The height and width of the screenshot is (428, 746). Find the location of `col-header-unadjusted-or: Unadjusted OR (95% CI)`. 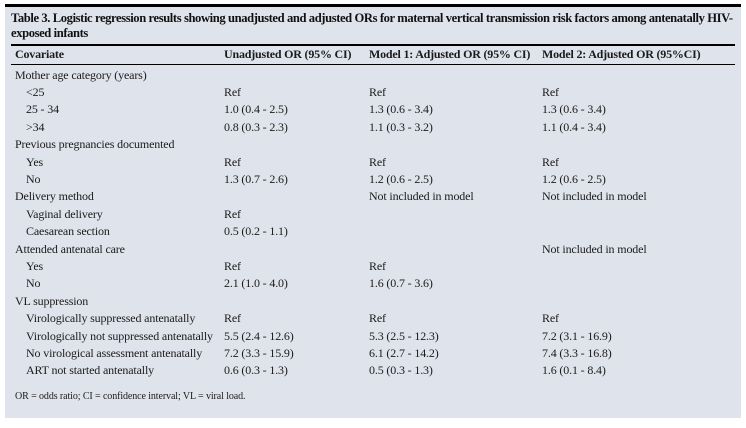

col-header-unadjusted-or: Unadjusted OR (95% CI) is located at coordinates (296, 55).